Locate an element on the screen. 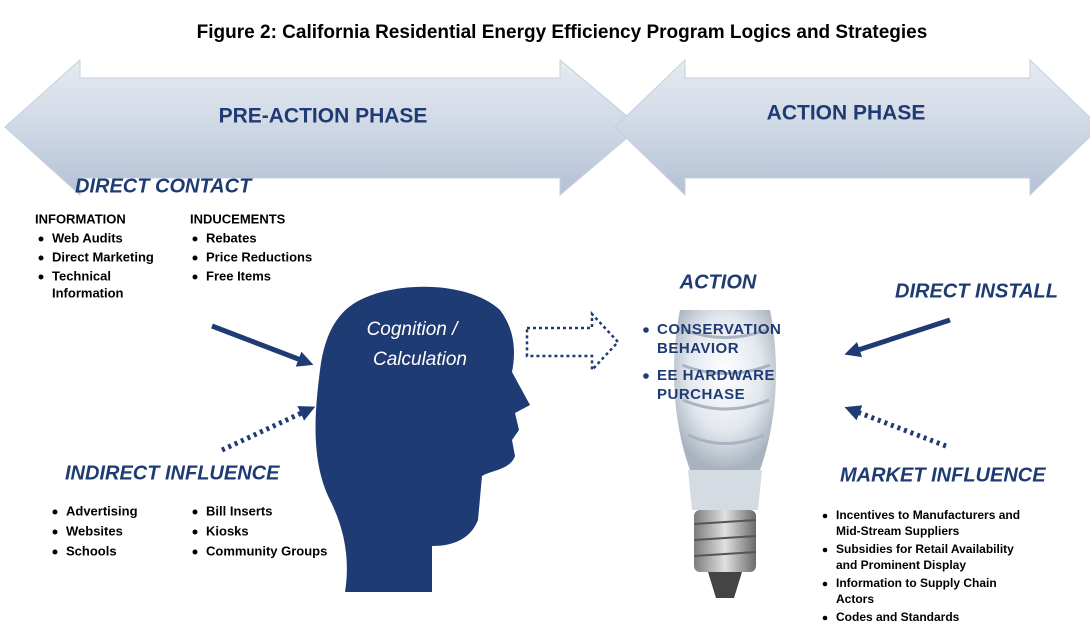 This screenshot has width=1090, height=642. list-item: and Prominent Display is located at coordinates (901, 565).